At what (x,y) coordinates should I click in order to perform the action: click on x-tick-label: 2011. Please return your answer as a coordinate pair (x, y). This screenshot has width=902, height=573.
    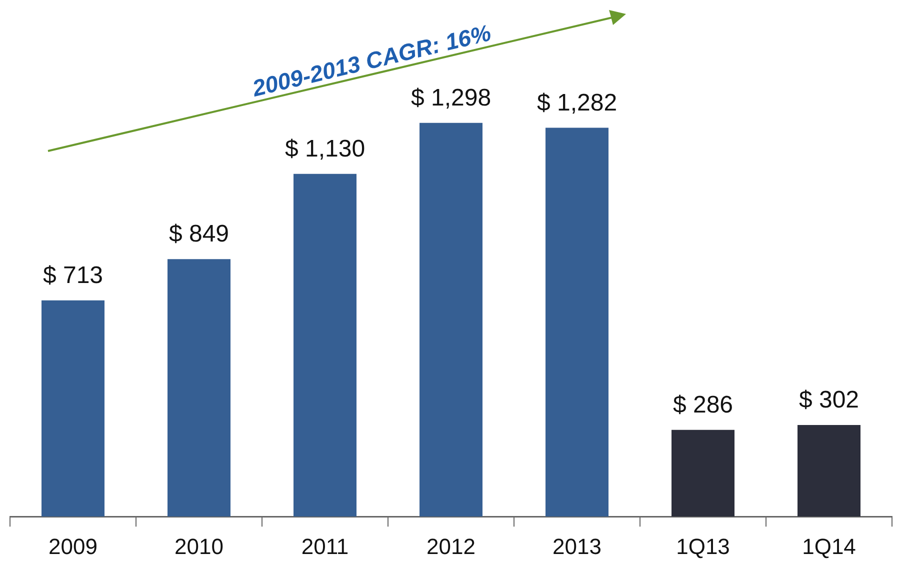
    Looking at the image, I should click on (325, 546).